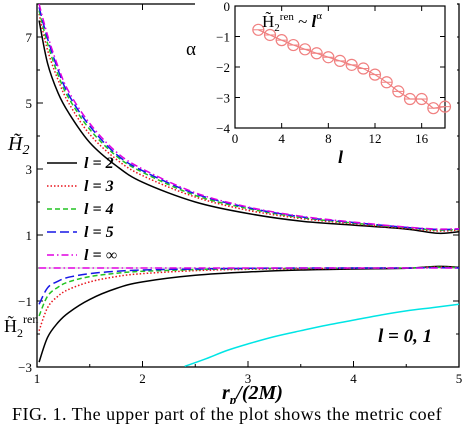 Image resolution: width=474 pixels, height=428 pixels. I want to click on y-tick-label: −3, so click(25, 367).